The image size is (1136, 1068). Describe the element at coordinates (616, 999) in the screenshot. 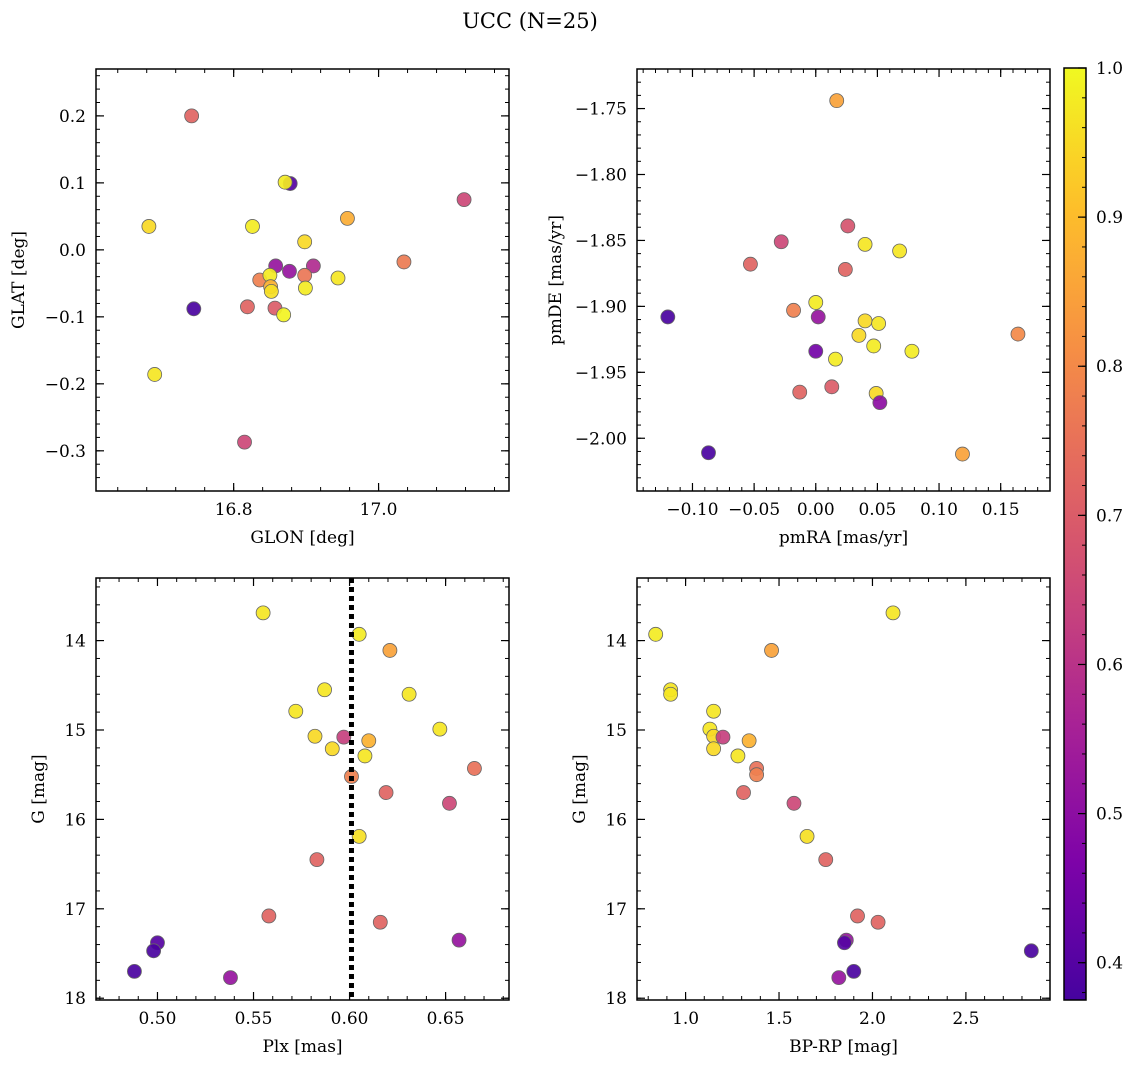

I see `y-tick-label: 18` at that location.